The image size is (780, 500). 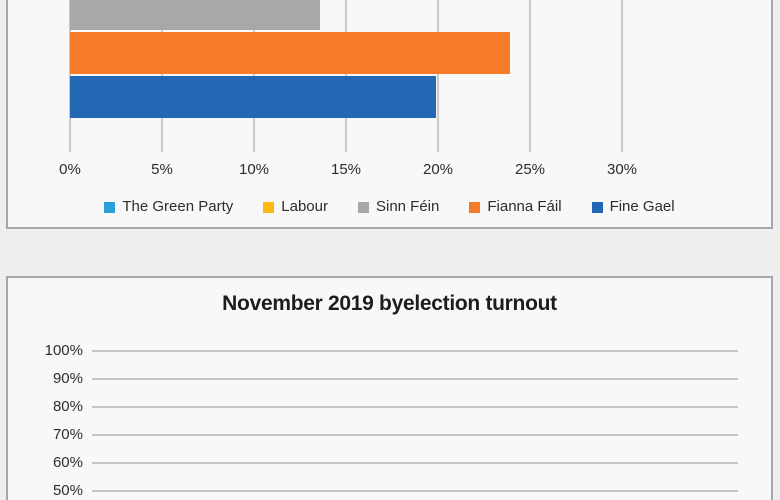 I want to click on legend-item-the-green-party: The Green Party, so click(x=168, y=207).